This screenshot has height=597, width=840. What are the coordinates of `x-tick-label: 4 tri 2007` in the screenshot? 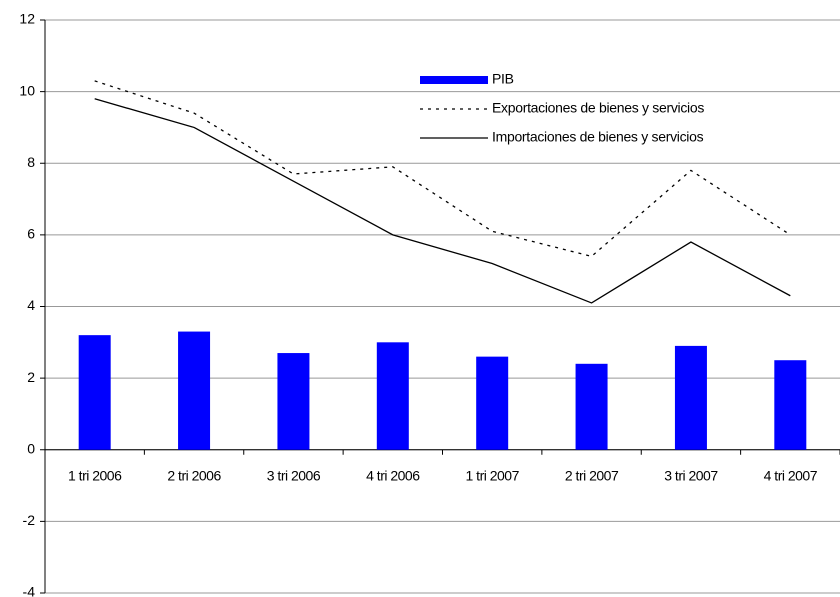 It's located at (791, 475).